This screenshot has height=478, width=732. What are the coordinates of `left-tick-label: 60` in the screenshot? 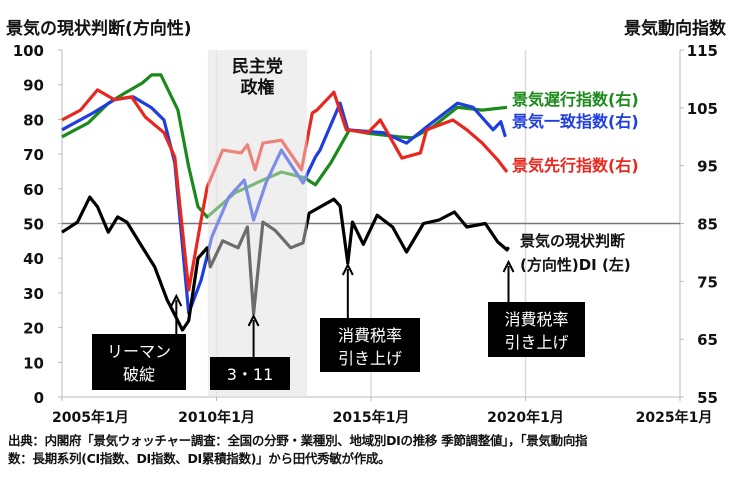 It's located at (33, 190).